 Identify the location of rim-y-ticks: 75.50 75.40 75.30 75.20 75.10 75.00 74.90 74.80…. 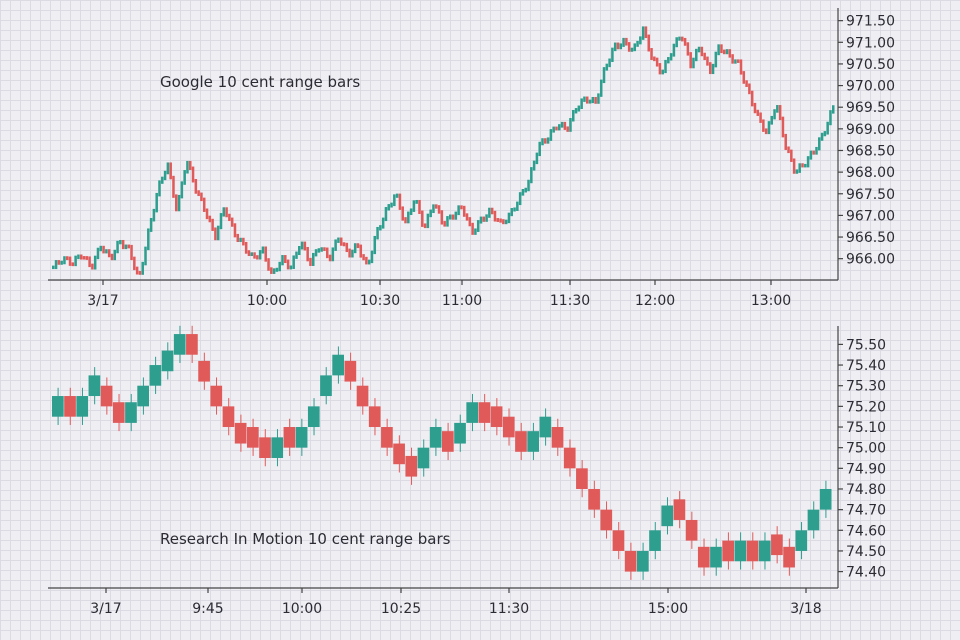
(862, 459).